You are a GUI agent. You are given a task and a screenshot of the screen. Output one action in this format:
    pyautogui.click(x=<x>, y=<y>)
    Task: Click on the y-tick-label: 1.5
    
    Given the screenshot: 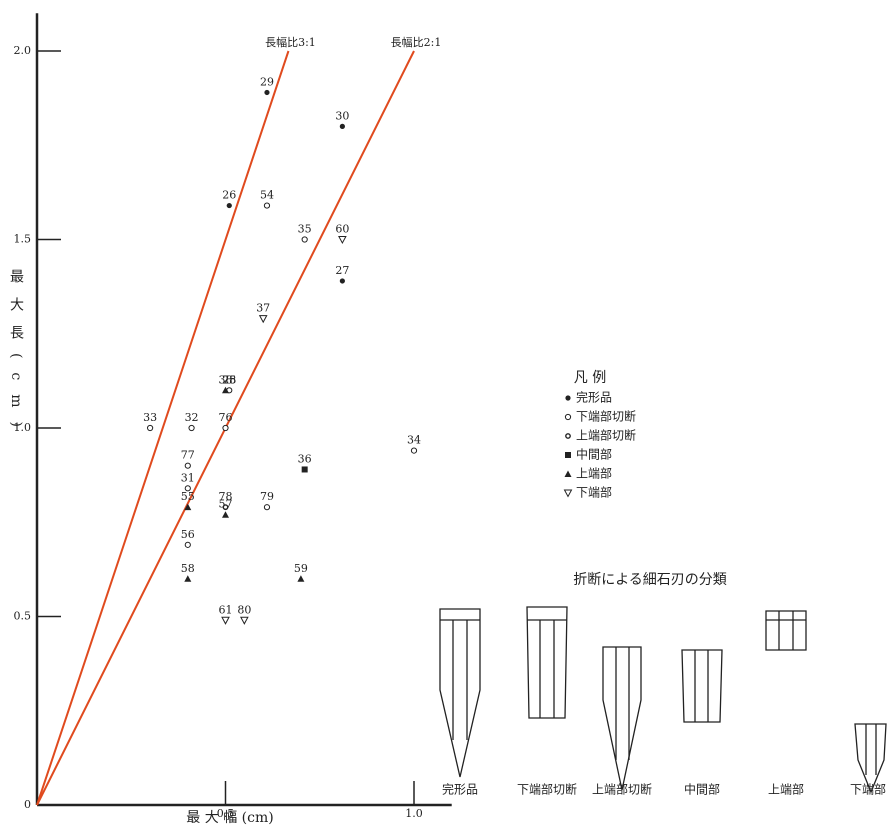 What is the action you would take?
    pyautogui.click(x=23, y=239)
    